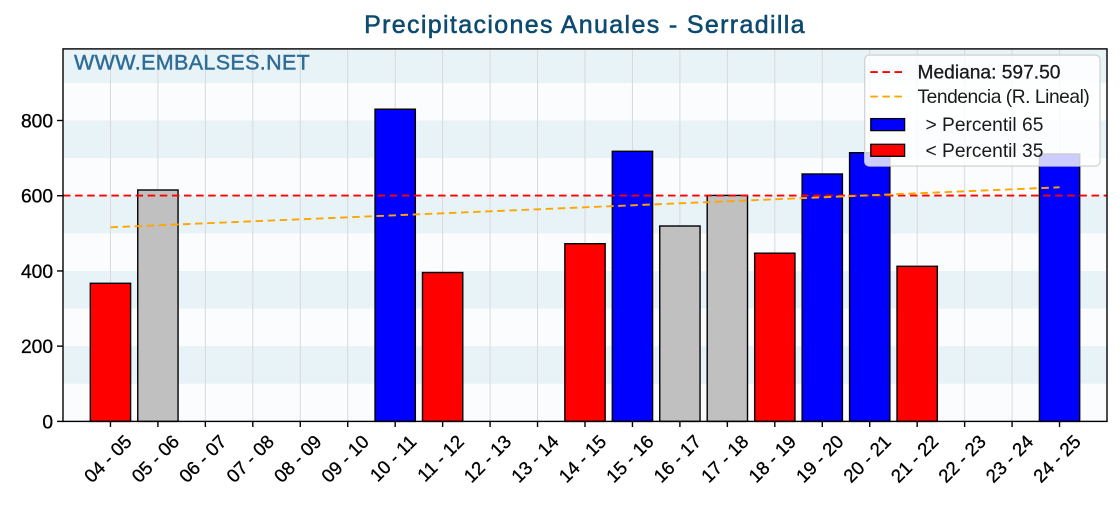 The width and height of the screenshot is (1120, 505). What do you see at coordinates (37, 197) in the screenshot?
I see `svg-text: 600` at bounding box center [37, 197].